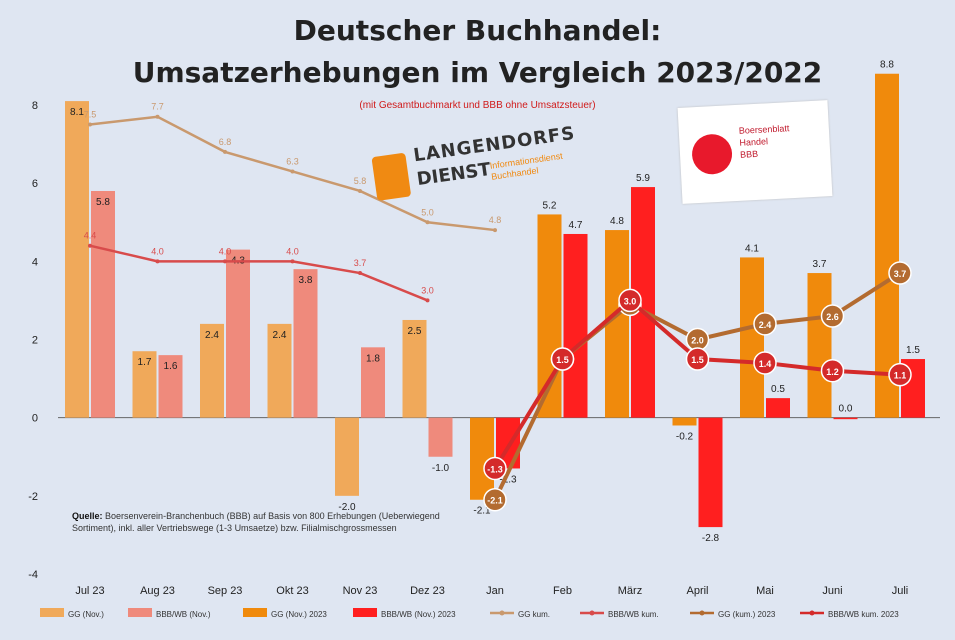 The height and width of the screenshot is (640, 955). I want to click on legend-label: GG (kum.) 2023, so click(747, 614).